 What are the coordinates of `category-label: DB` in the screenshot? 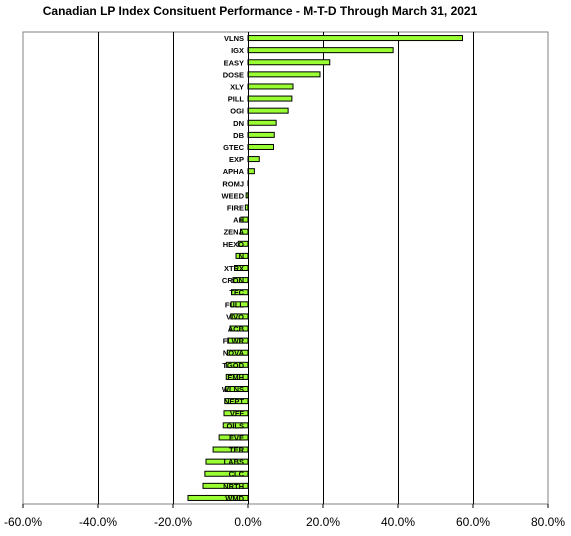 It's located at (238, 135).